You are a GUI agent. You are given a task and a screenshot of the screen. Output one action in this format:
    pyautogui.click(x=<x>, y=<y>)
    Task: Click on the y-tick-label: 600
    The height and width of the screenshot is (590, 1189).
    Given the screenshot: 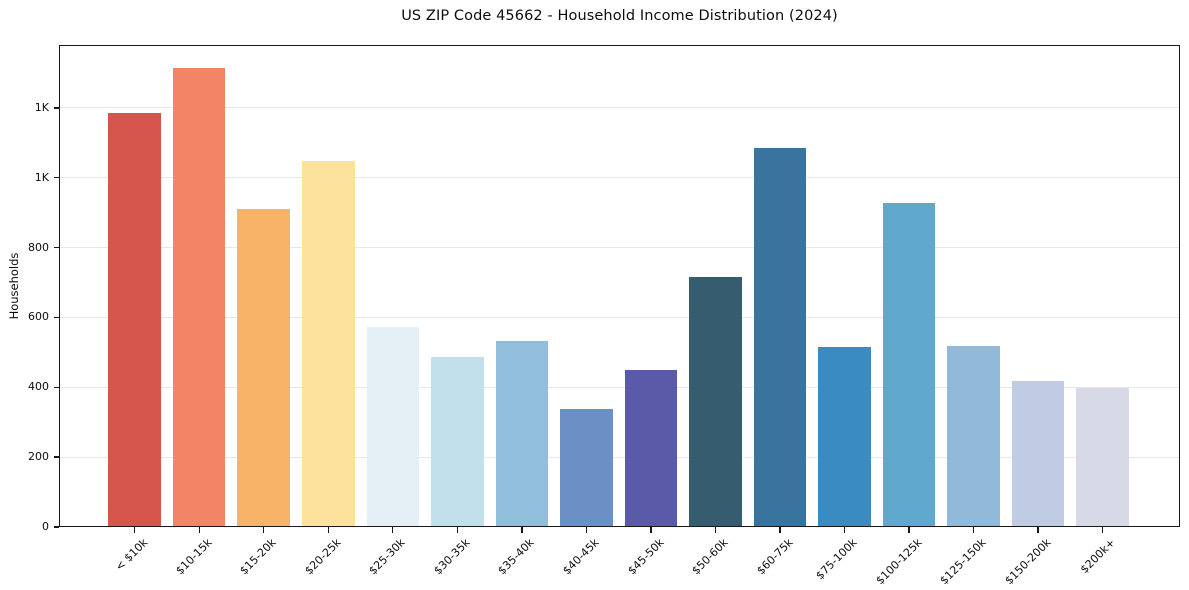 What is the action you would take?
    pyautogui.click(x=38, y=317)
    